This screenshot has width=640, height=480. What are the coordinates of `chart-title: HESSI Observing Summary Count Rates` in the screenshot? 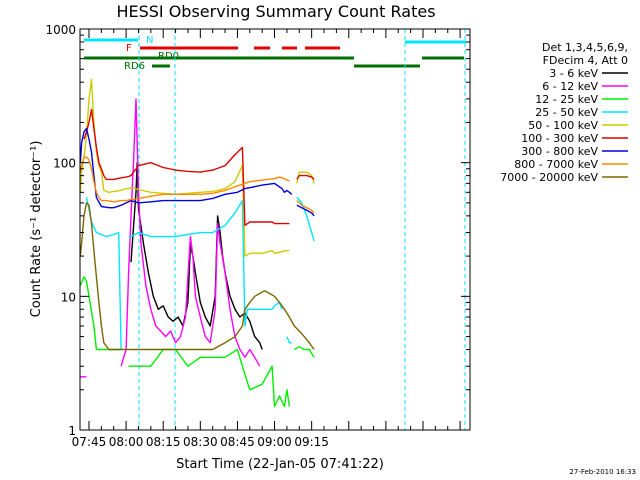 It's located at (275, 11).